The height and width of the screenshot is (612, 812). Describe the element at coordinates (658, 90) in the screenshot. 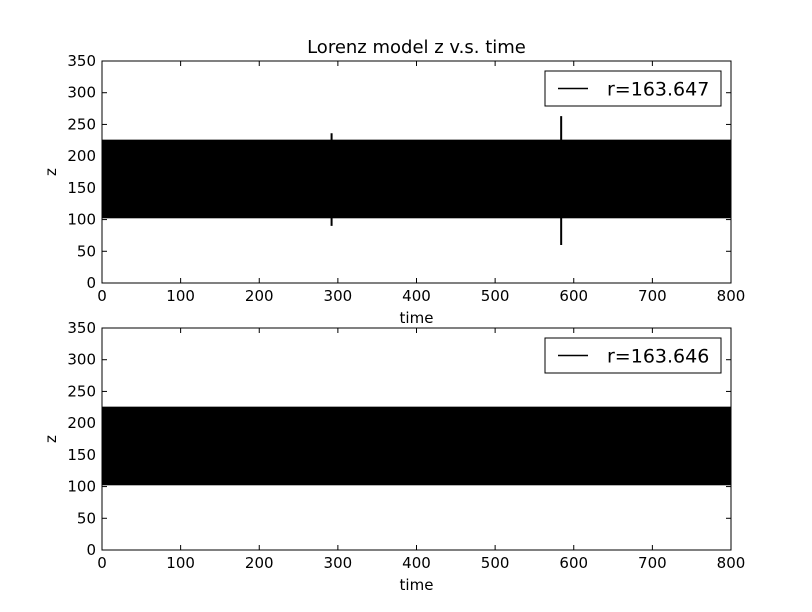

I see `legend-label: r=163.647` at that location.